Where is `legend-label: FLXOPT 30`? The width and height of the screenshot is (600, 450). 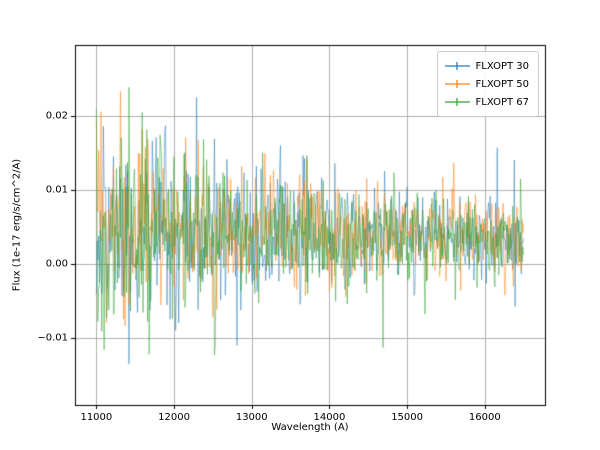 legend-label: FLXOPT 30 is located at coordinates (502, 66).